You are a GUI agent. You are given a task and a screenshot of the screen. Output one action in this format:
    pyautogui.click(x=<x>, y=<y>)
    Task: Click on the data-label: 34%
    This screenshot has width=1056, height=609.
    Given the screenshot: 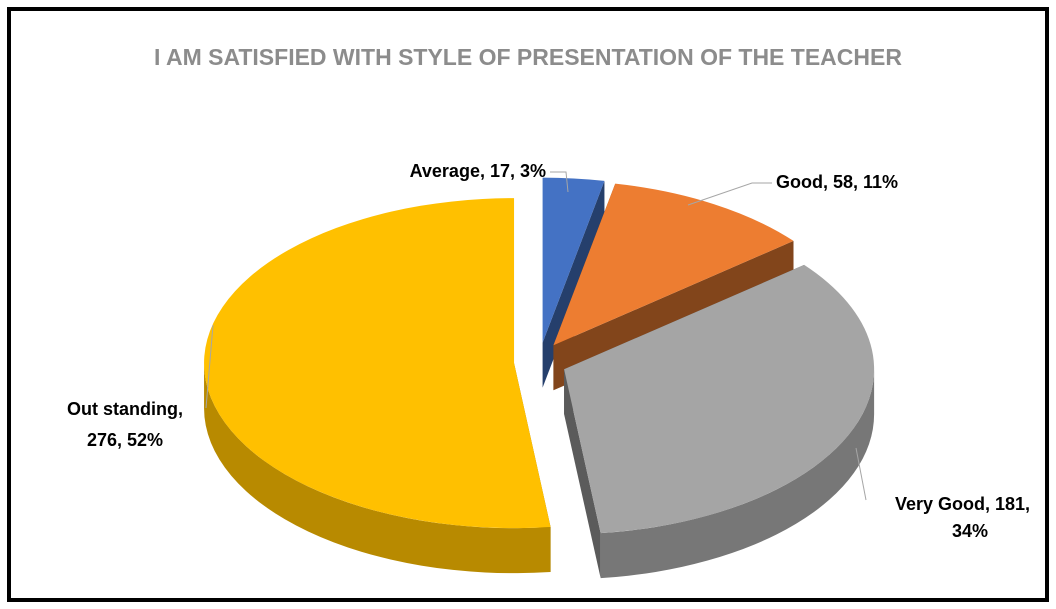 What is the action you would take?
    pyautogui.click(x=970, y=531)
    